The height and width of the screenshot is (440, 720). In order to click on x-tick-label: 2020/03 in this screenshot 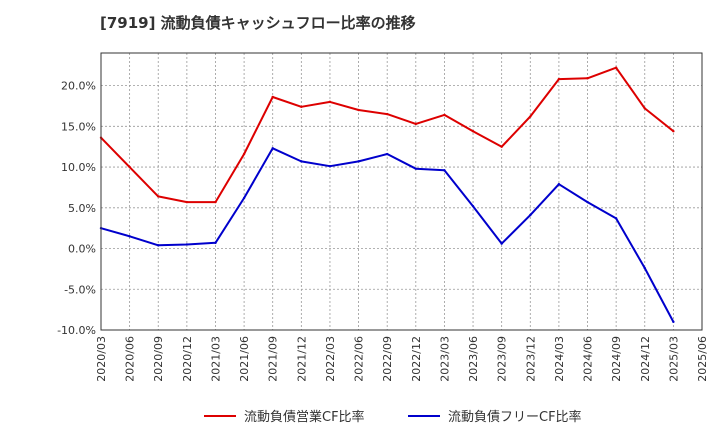, I will do `click(101, 359)`.